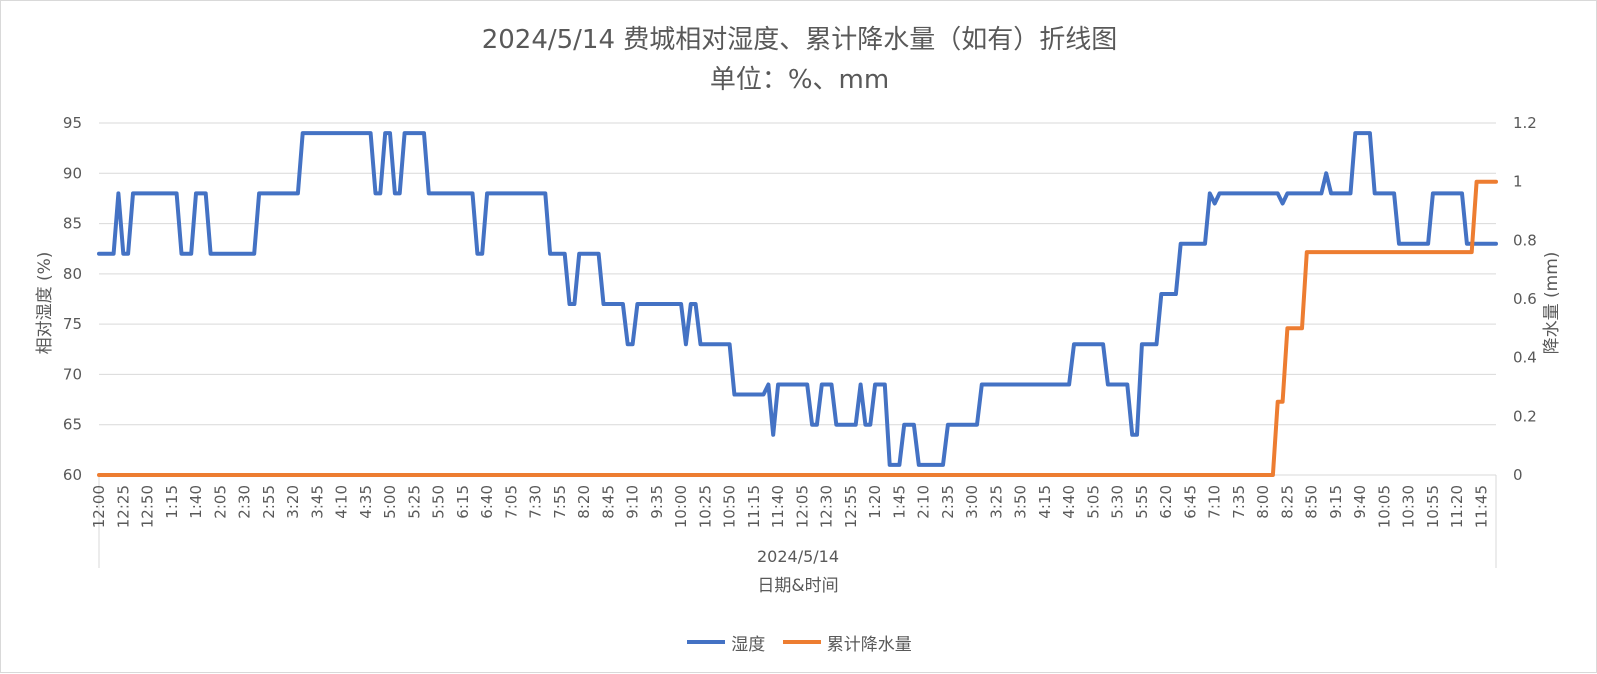 Image resolution: width=1597 pixels, height=674 pixels. Describe the element at coordinates (706, 642) in the screenshot. I see `legend-swatch-humidity` at that location.